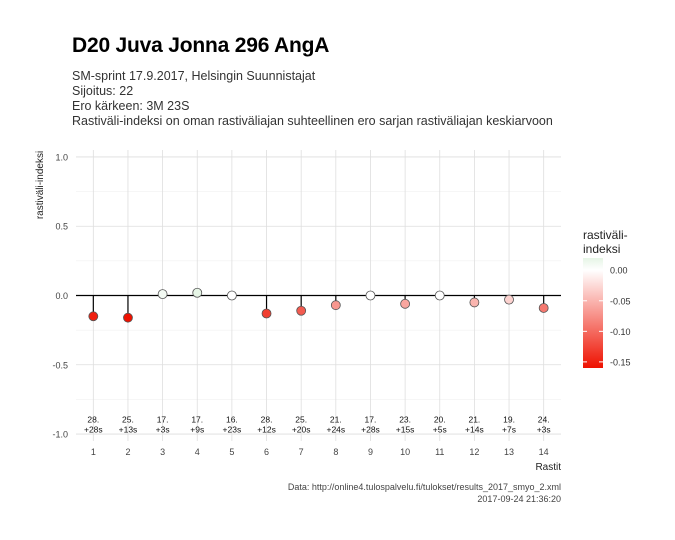 The width and height of the screenshot is (675, 540). I want to click on x-tick-label: 11, so click(439, 452).